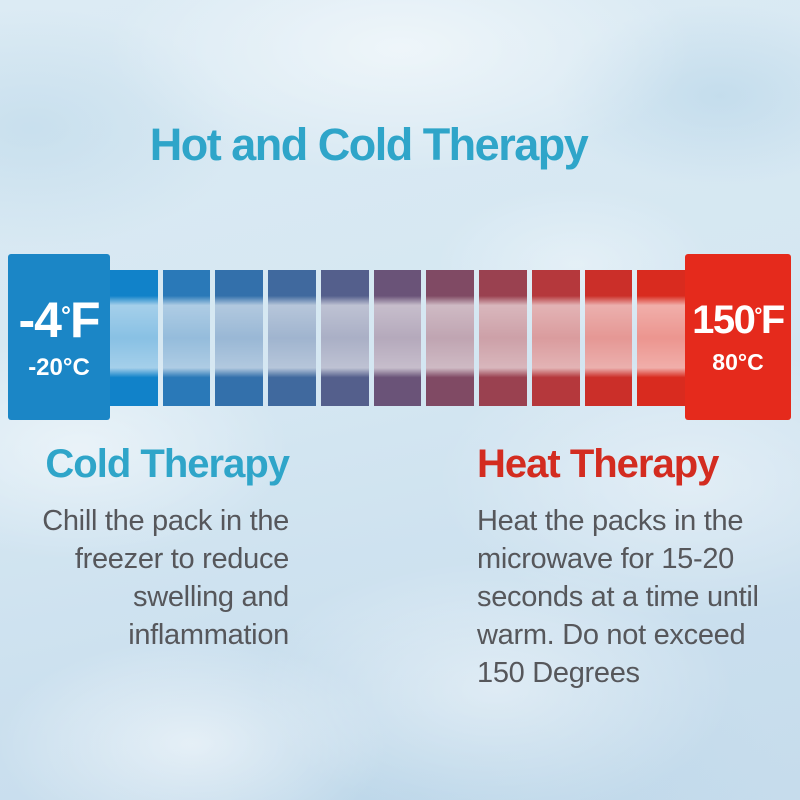 This screenshot has width=800, height=800. Describe the element at coordinates (558, 673) in the screenshot. I see `heat-therapy-text-line: 150 Degrees` at that location.